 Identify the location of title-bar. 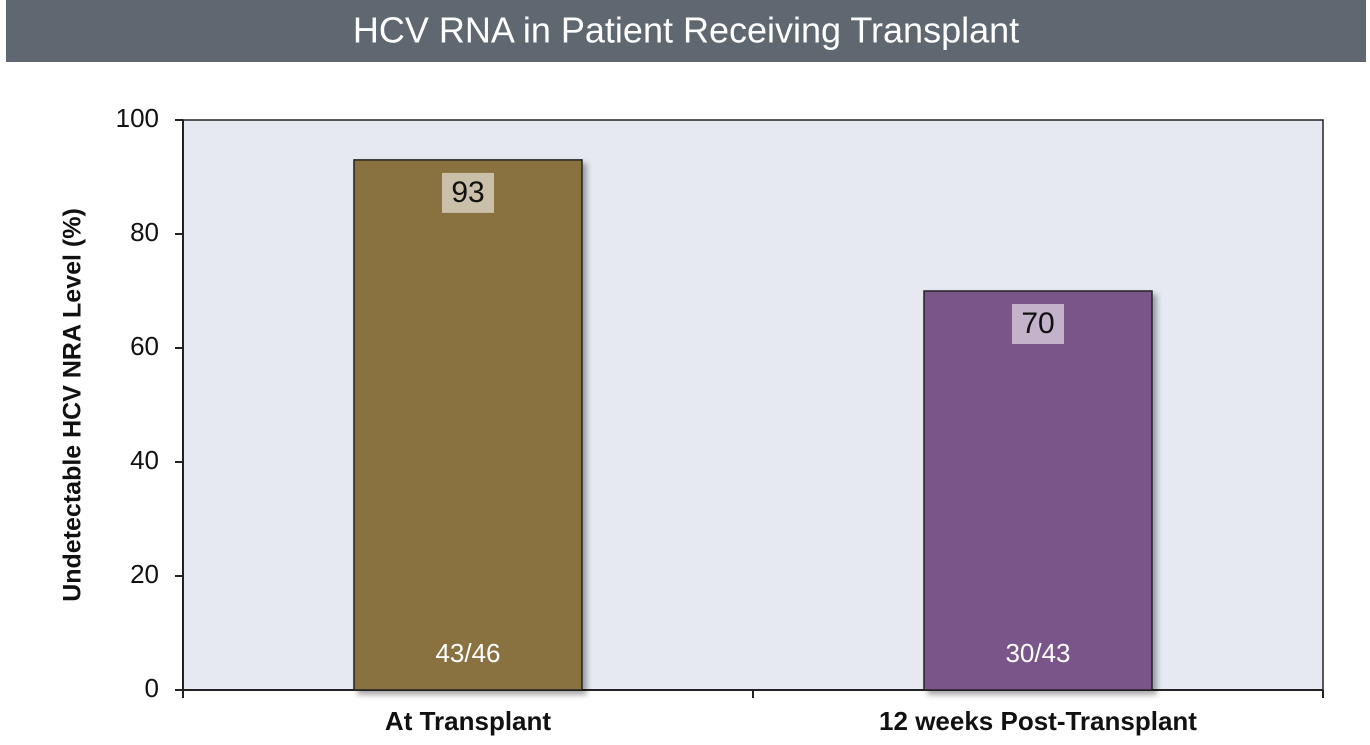
(686, 31).